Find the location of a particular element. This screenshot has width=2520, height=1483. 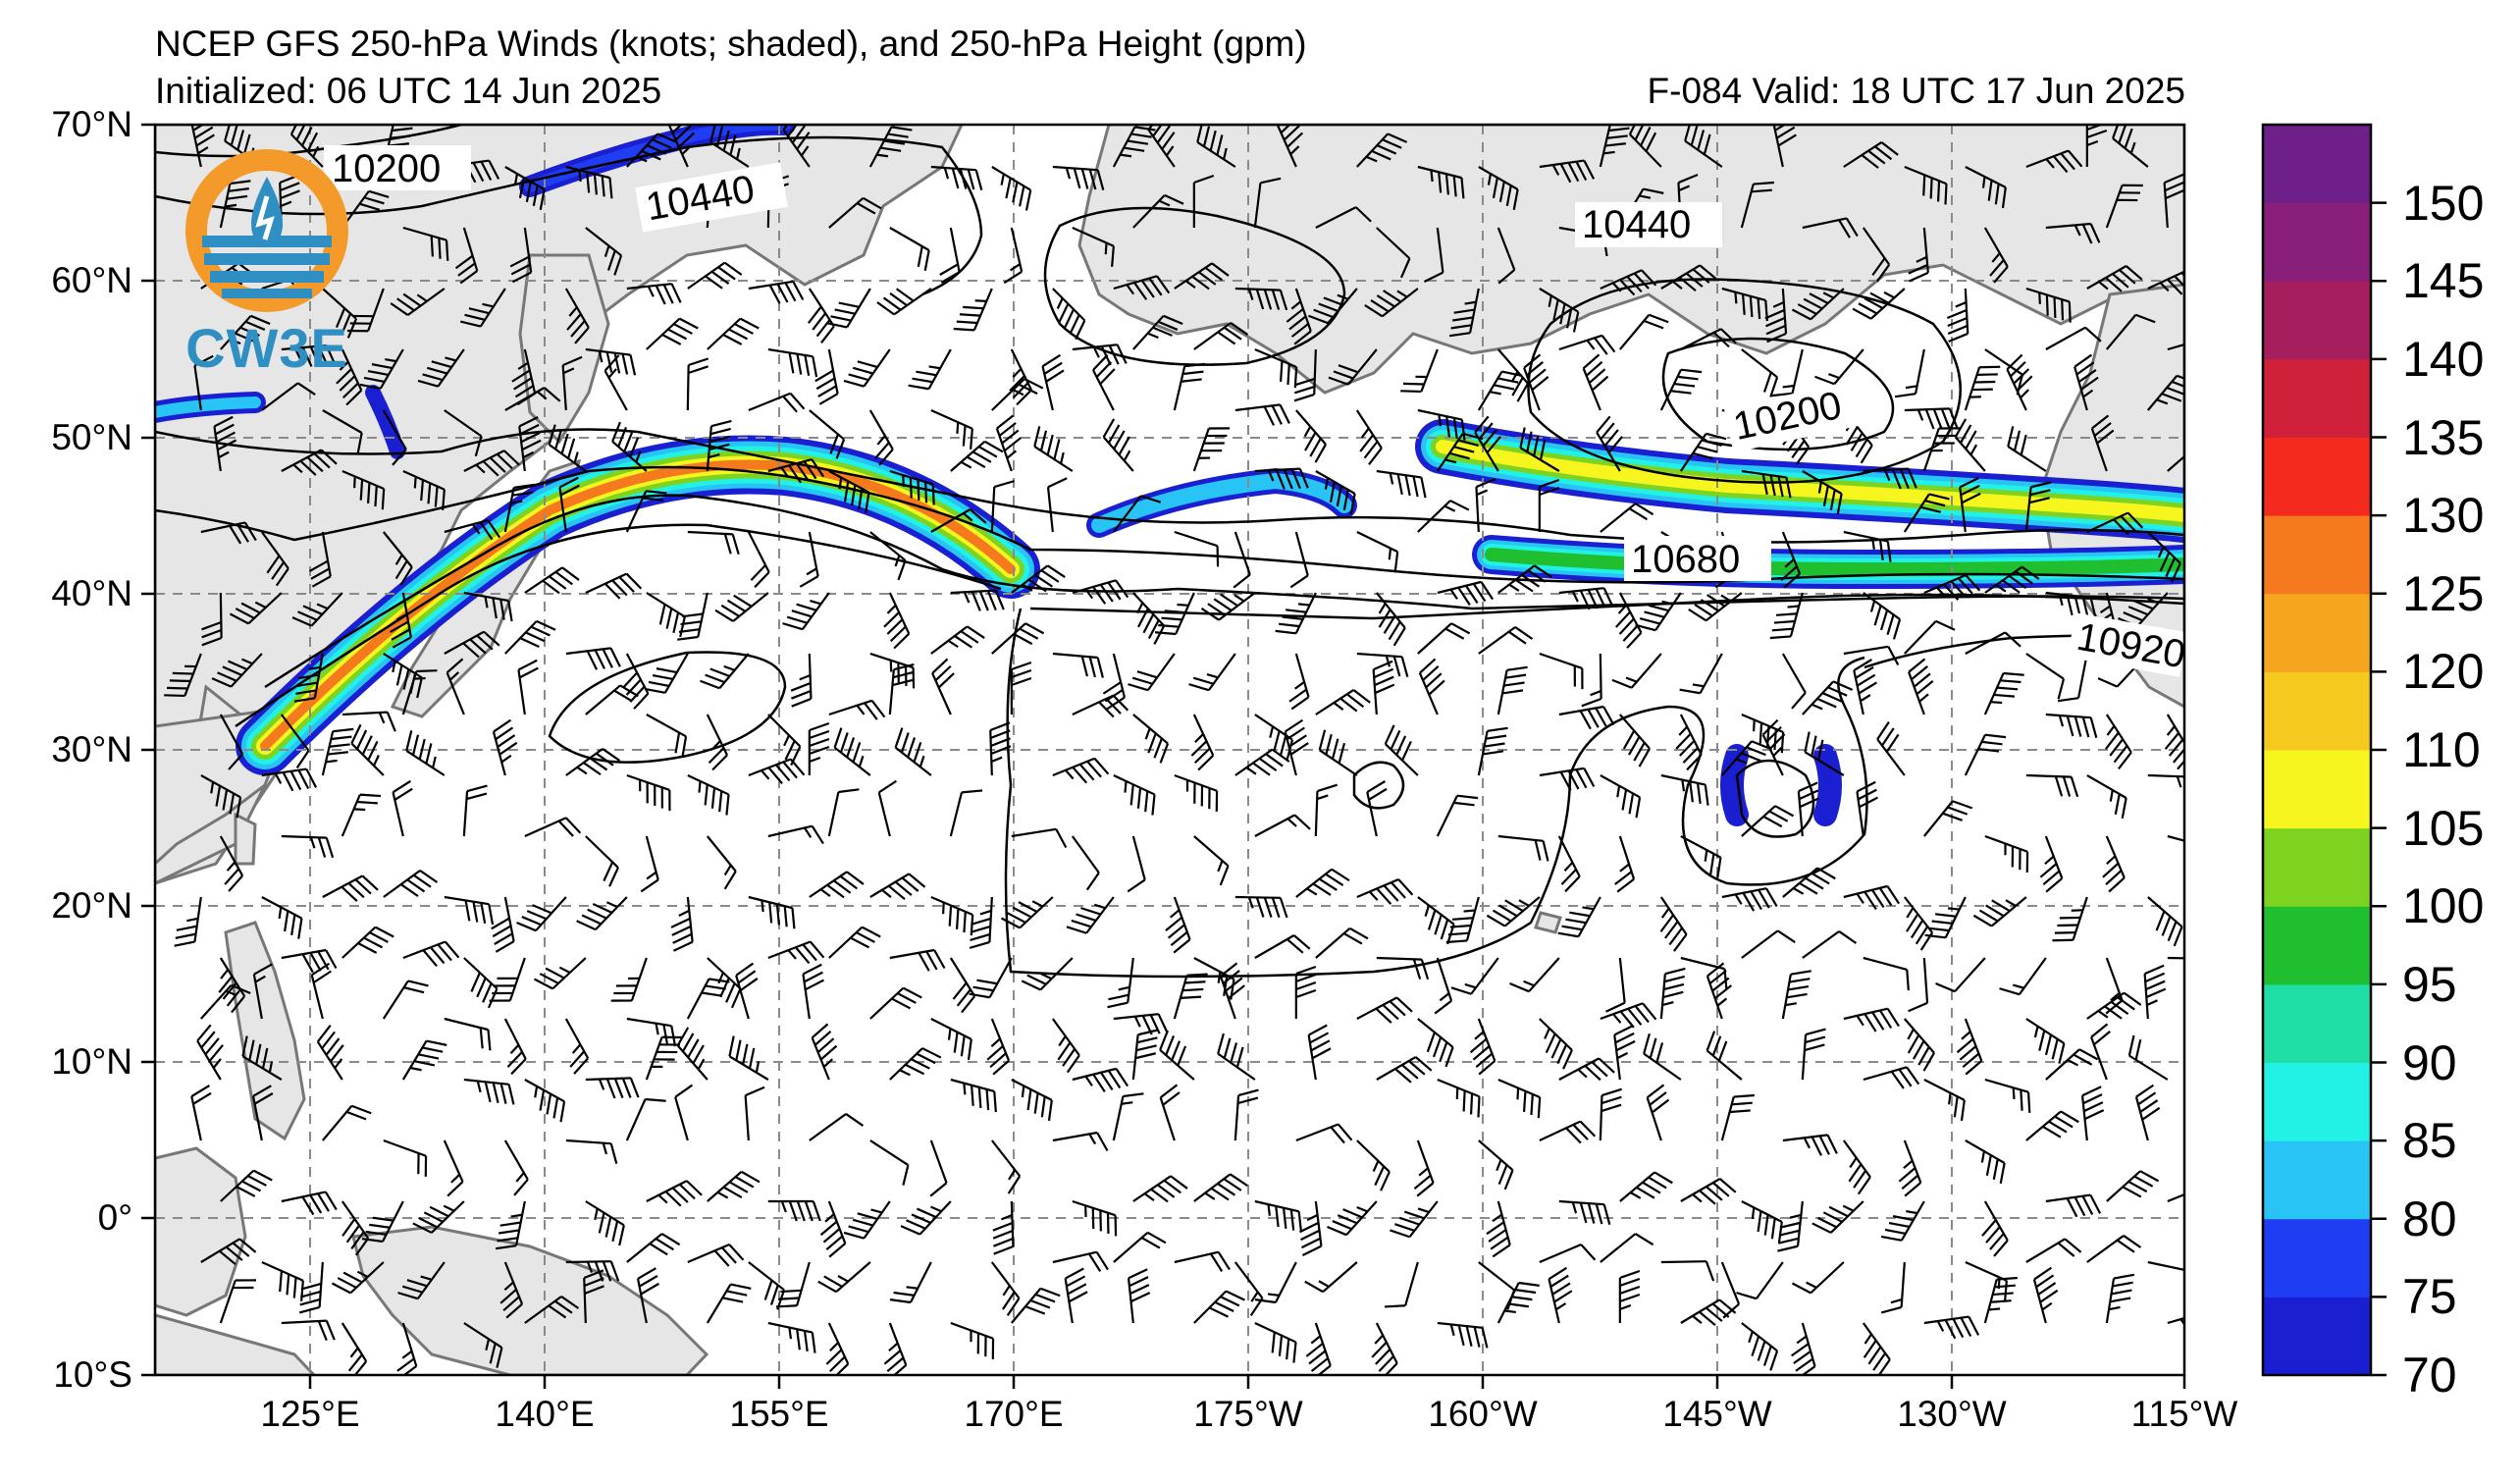

colorbar-label: 80 is located at coordinates (2429, 1219).